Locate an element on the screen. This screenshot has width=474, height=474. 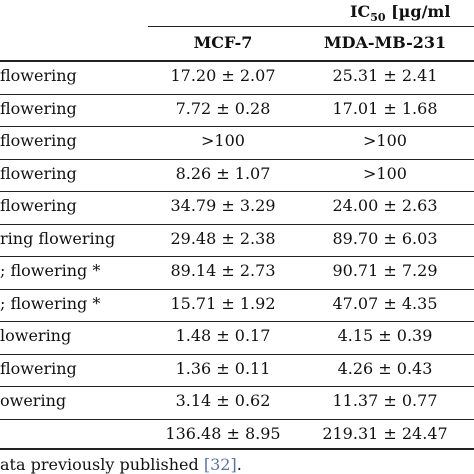
header-bottom-rule is located at coordinates (237, 61).